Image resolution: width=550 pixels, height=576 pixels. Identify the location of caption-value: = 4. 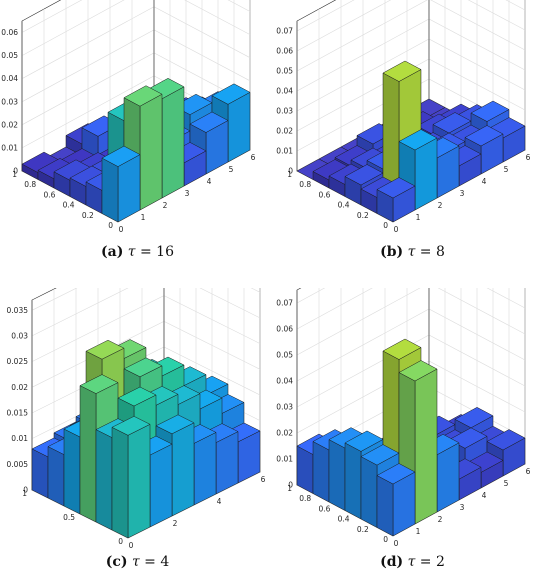
(154, 562).